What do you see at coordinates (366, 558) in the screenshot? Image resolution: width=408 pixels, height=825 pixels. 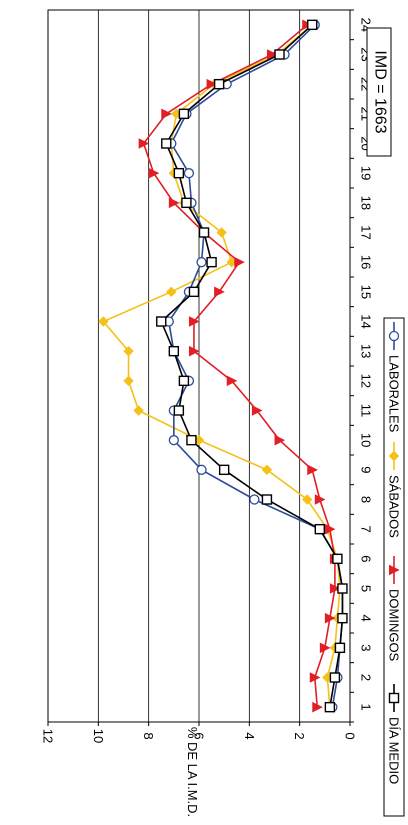 I see `x-tick-label: 6` at bounding box center [366, 558].